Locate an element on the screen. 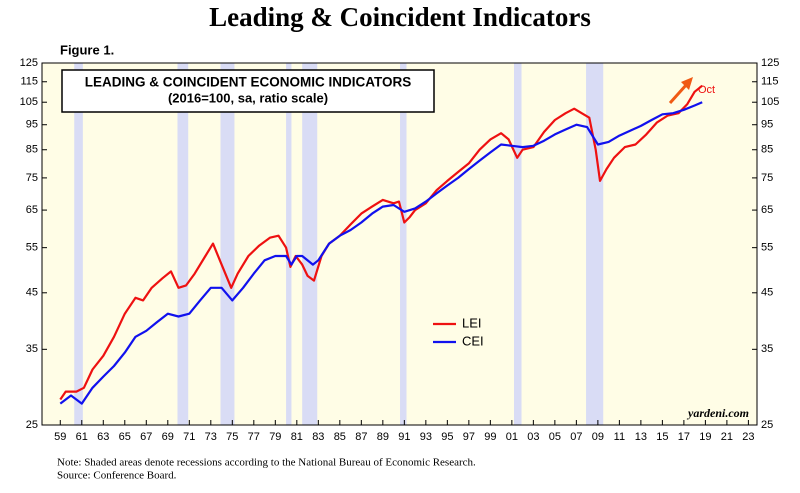  title-box is located at coordinates (248, 91).